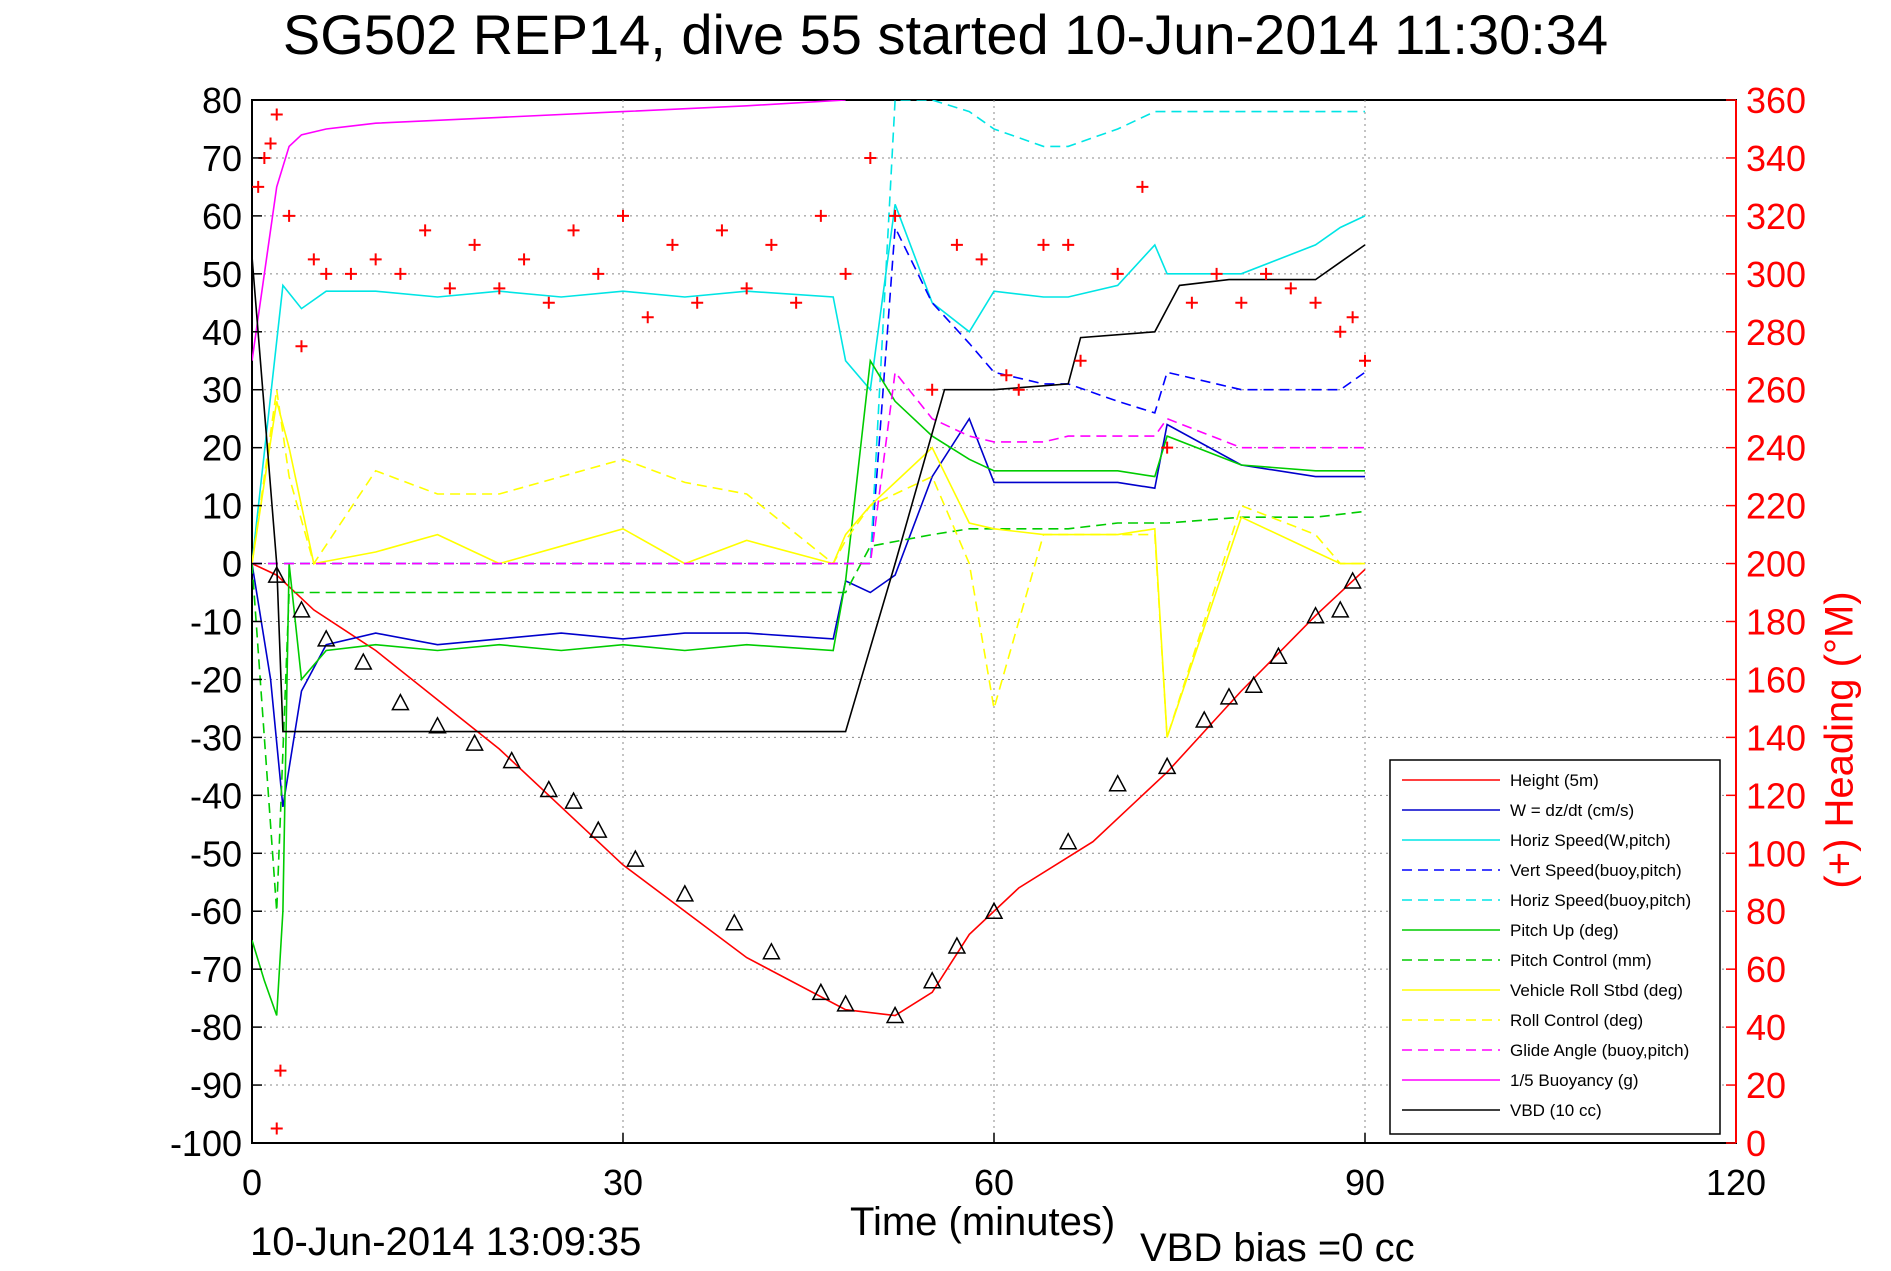  Describe the element at coordinates (808, 467) in the screenshot. I see `series-line-glide` at that location.